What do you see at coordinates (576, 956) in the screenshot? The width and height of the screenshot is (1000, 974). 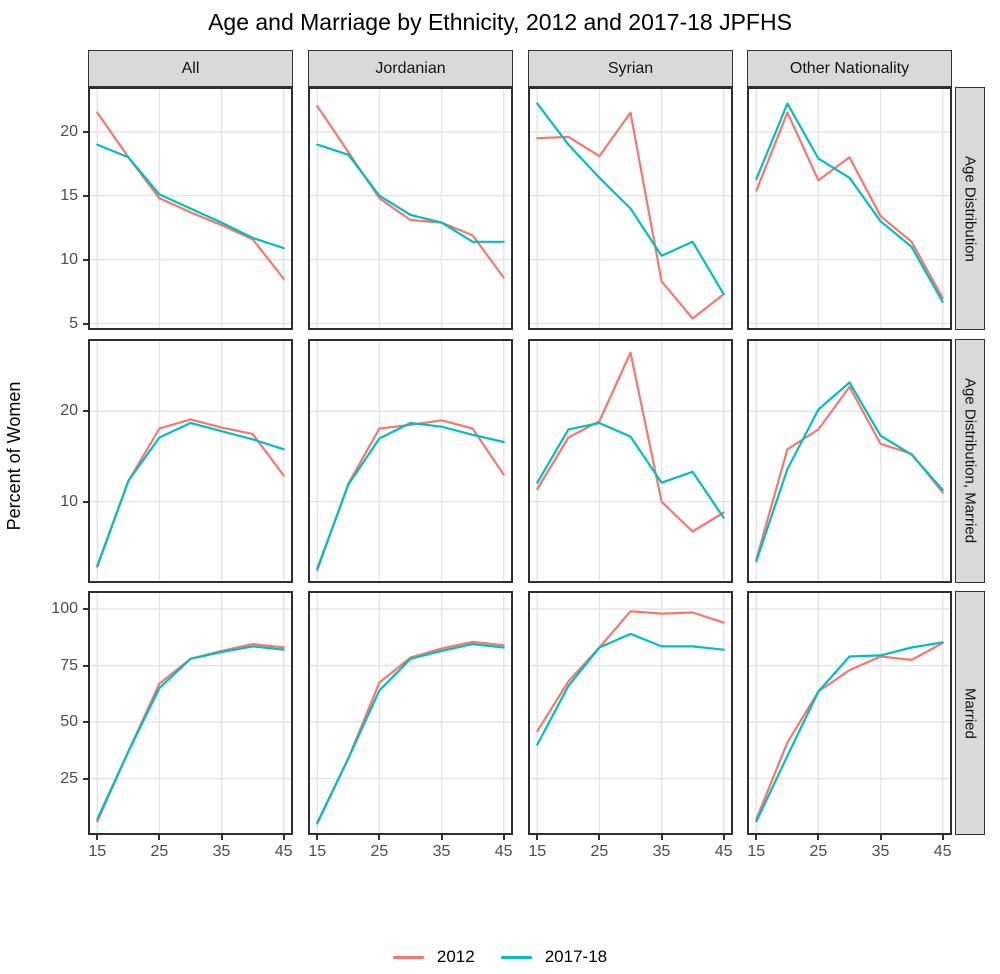 I see `legend-label-2017-18: 2017-18` at bounding box center [576, 956].